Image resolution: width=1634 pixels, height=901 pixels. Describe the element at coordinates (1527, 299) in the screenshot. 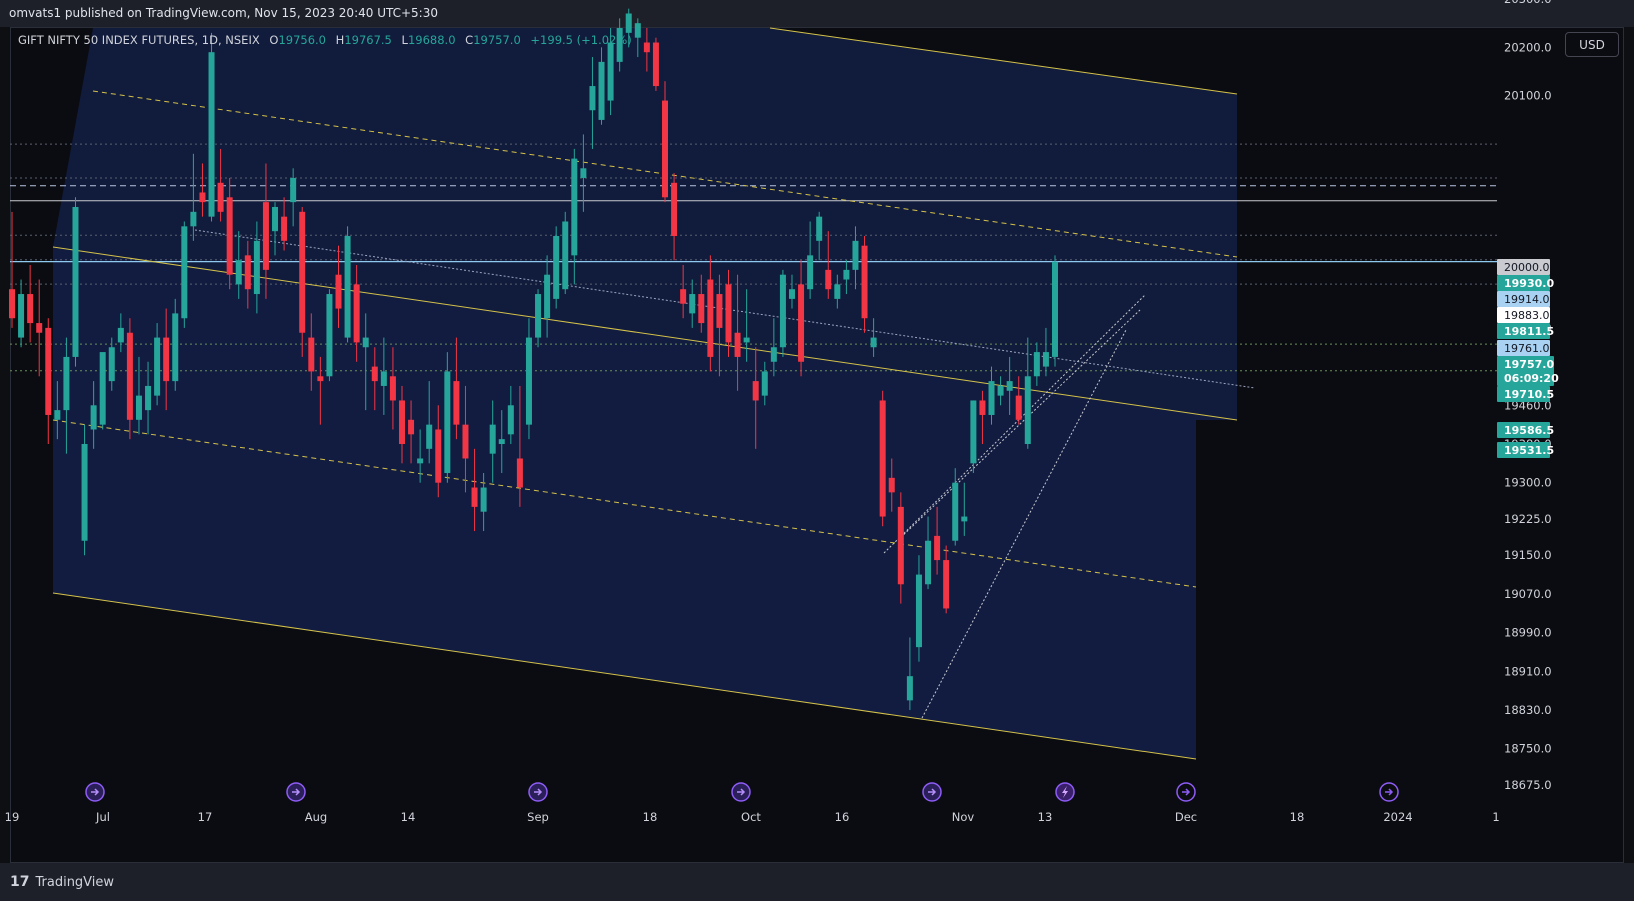

I see `price-label-text: 19914.0` at that location.